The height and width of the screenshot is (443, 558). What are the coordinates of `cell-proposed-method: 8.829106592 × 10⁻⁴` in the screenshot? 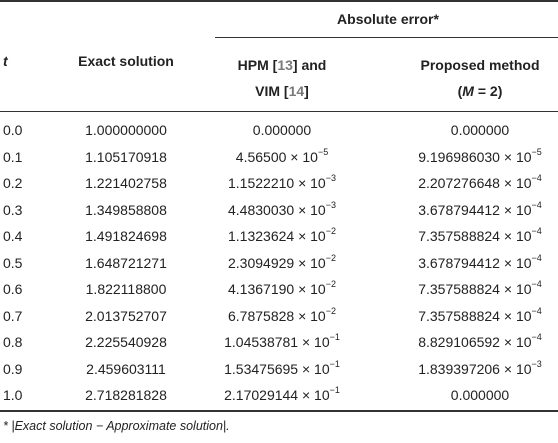 It's located at (480, 341).